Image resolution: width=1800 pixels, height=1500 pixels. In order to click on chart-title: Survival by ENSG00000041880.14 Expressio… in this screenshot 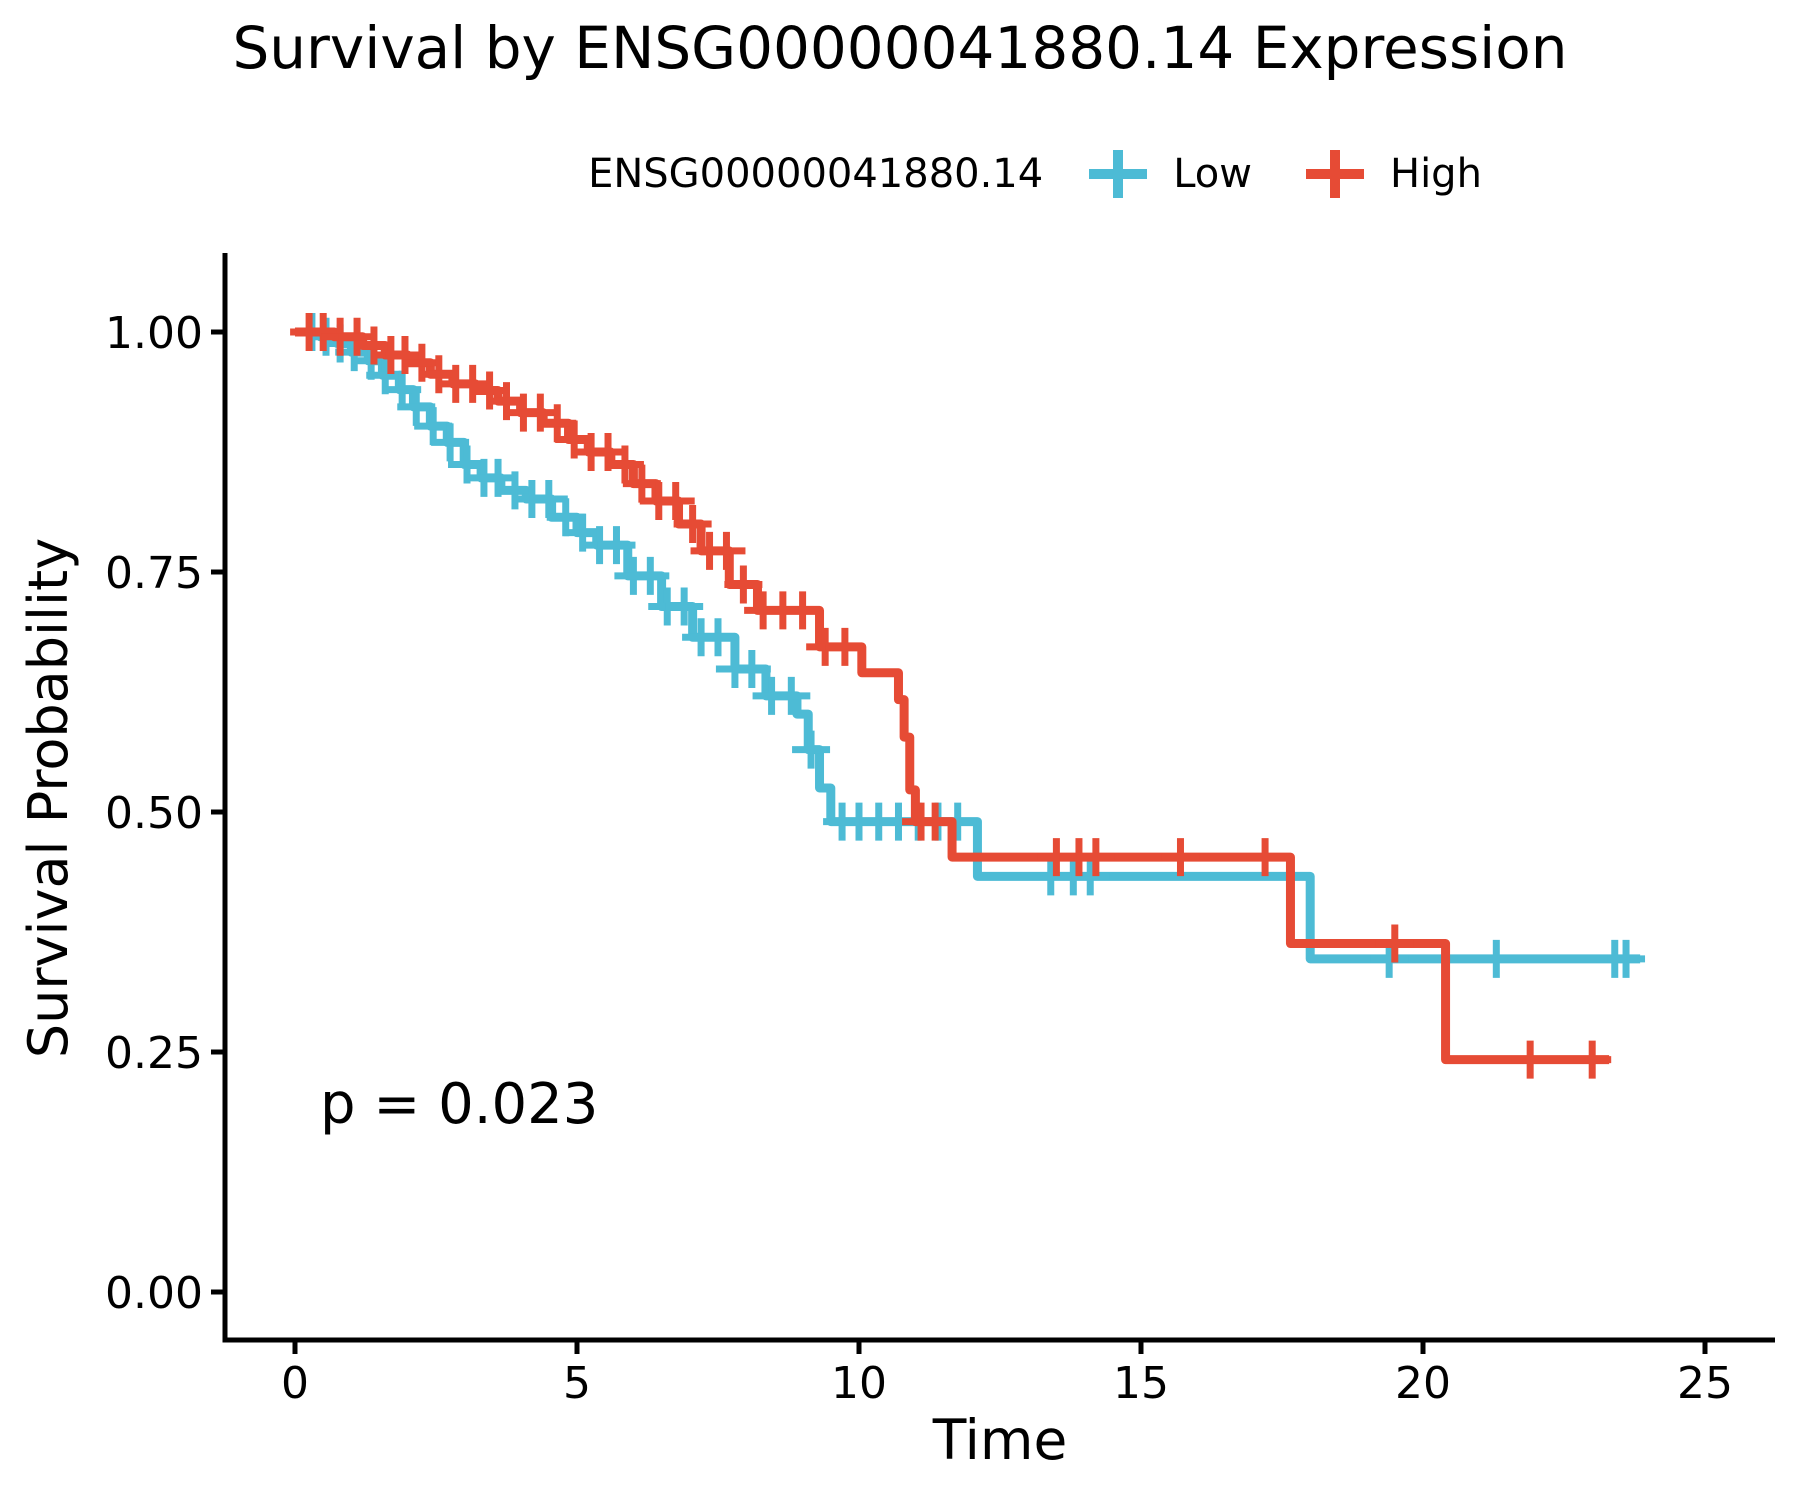, I will do `click(900, 48)`.